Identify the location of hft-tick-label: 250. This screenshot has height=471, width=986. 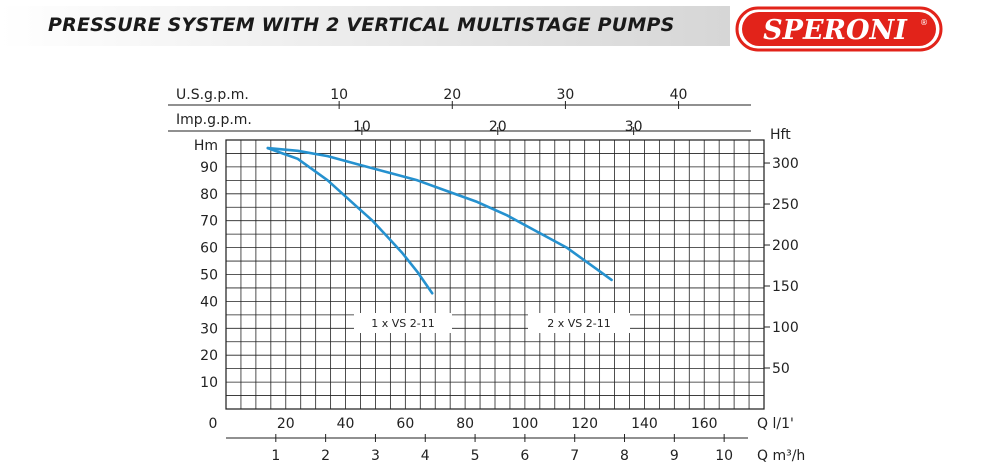
(785, 205).